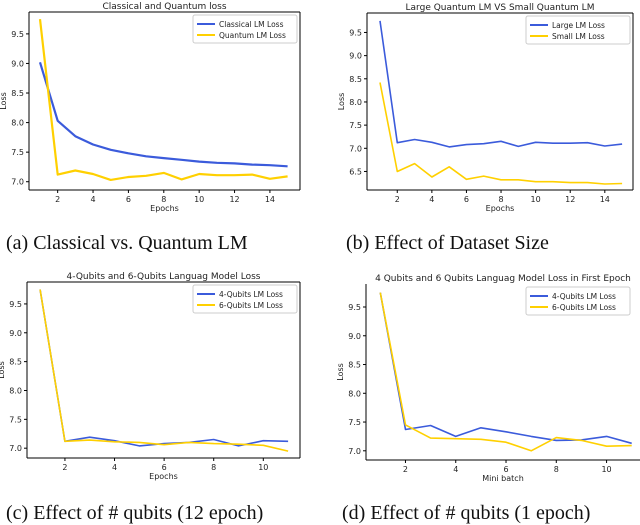  Describe the element at coordinates (578, 25) in the screenshot. I see `legend-label: Large LM Loss` at that location.